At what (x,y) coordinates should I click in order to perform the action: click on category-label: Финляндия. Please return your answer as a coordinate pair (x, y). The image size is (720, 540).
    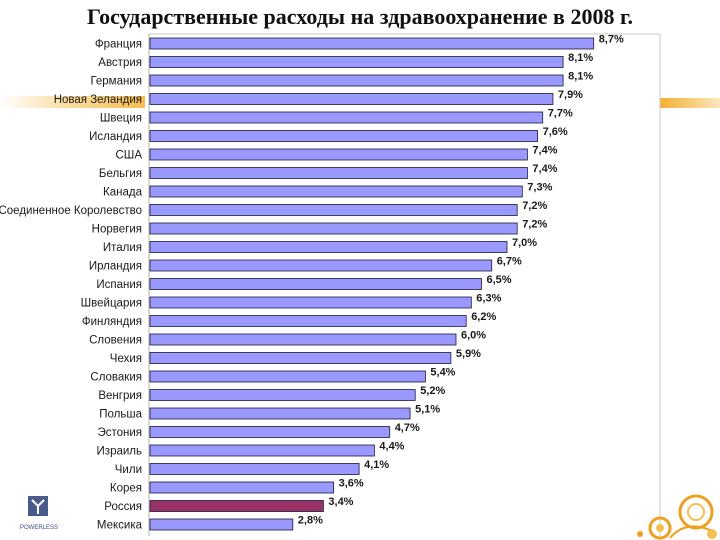
    Looking at the image, I should click on (112, 322).